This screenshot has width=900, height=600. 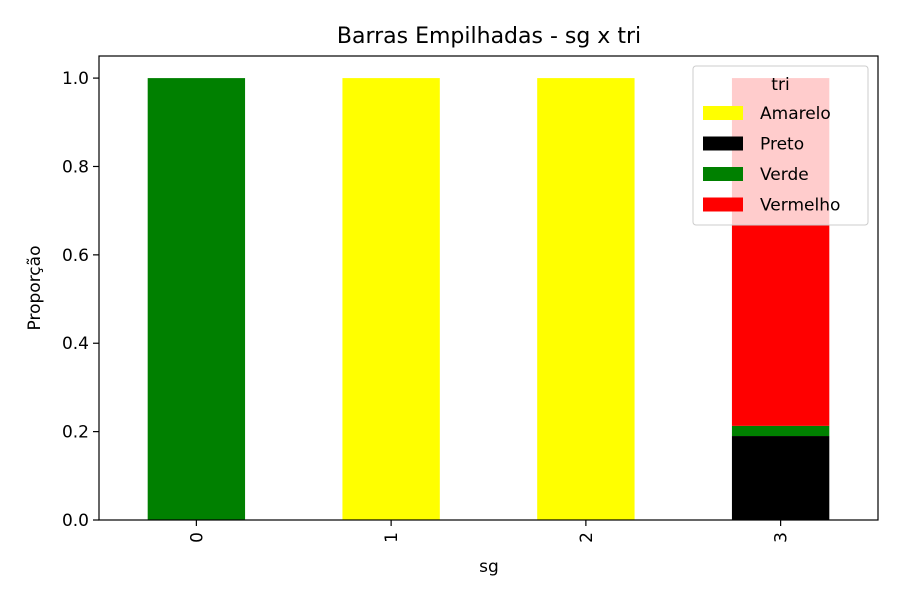 I want to click on x-tick-label: 3, so click(x=782, y=537).